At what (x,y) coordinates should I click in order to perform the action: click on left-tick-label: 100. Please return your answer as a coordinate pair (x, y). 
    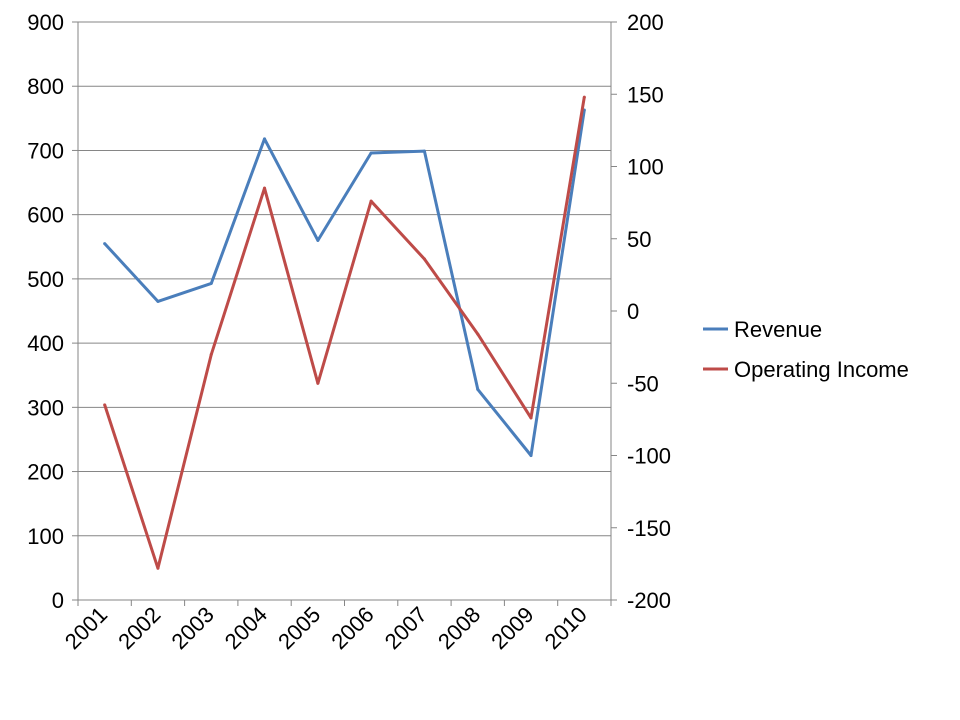
    Looking at the image, I should click on (45, 536).